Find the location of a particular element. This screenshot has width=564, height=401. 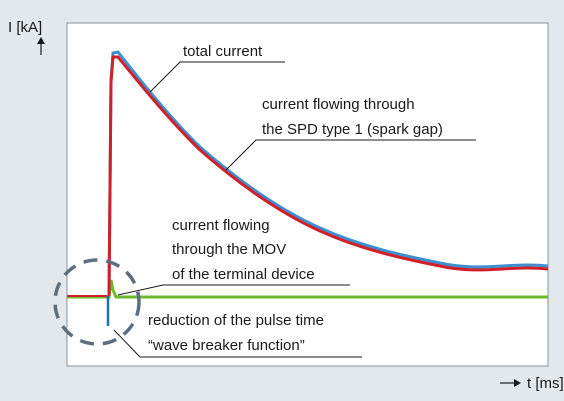

annotation: “wave breaker function” is located at coordinates (226, 345).